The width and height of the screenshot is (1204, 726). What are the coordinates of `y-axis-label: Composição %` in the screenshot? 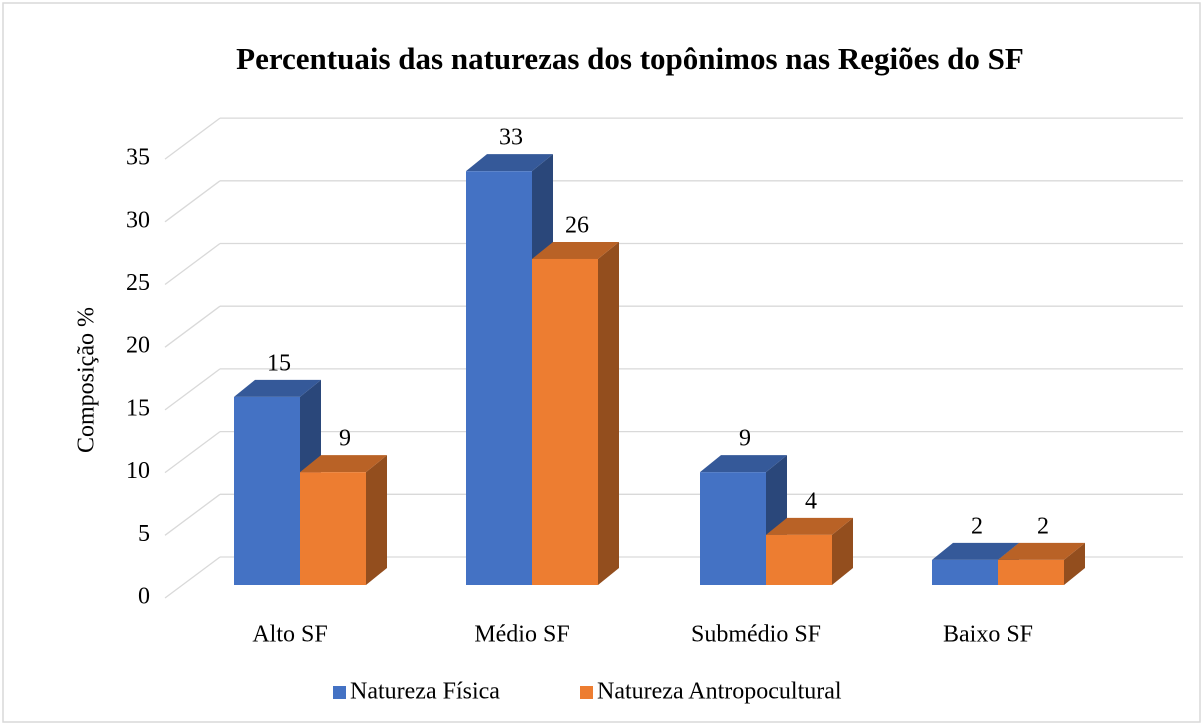 It's located at (87, 380).